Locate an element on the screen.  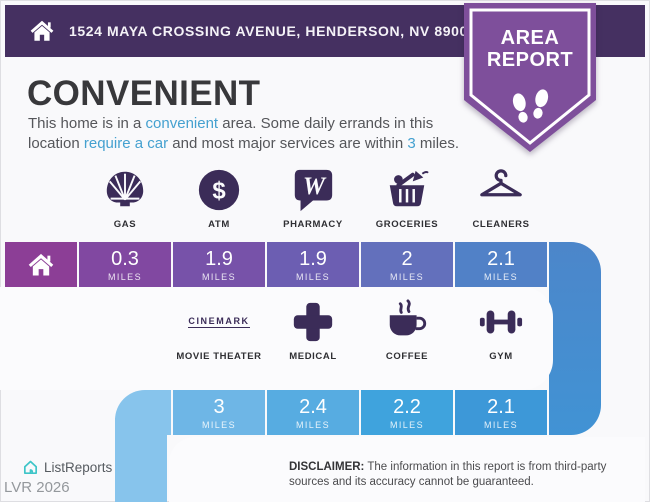
poi-coffee: COFFEE is located at coordinates (407, 330).